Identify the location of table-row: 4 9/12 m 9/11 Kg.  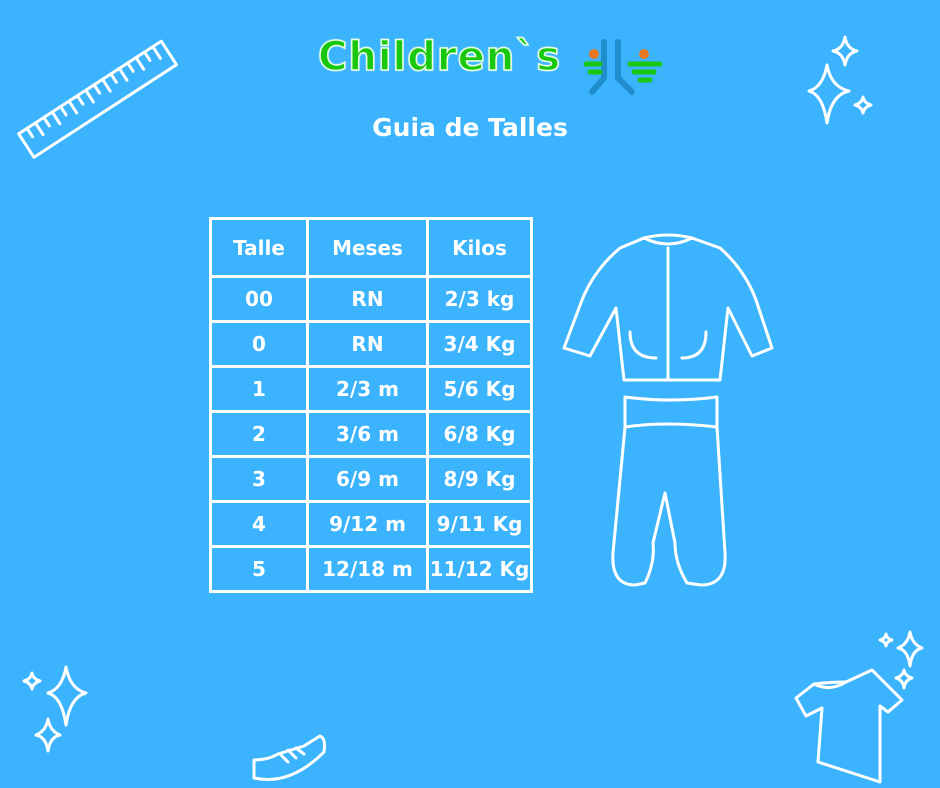
(371, 524).